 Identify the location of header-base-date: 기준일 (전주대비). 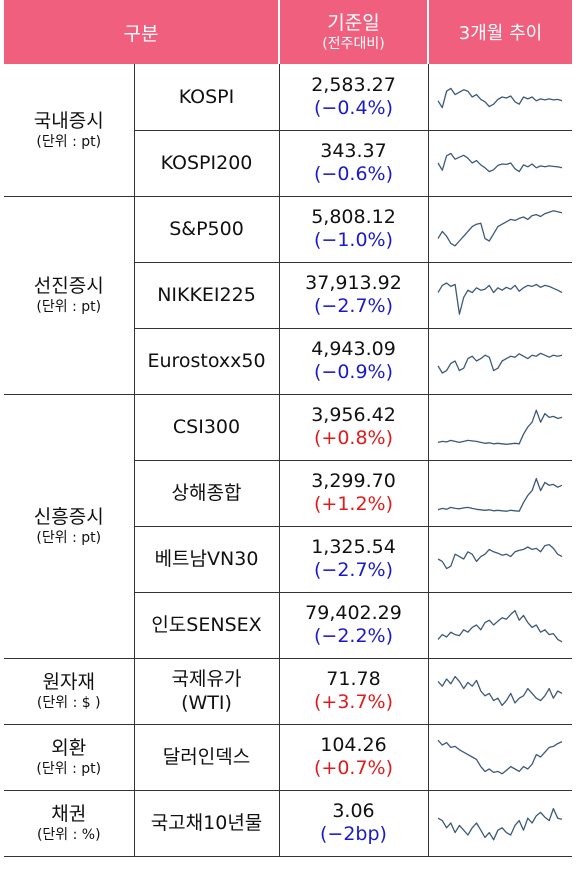
(354, 32).